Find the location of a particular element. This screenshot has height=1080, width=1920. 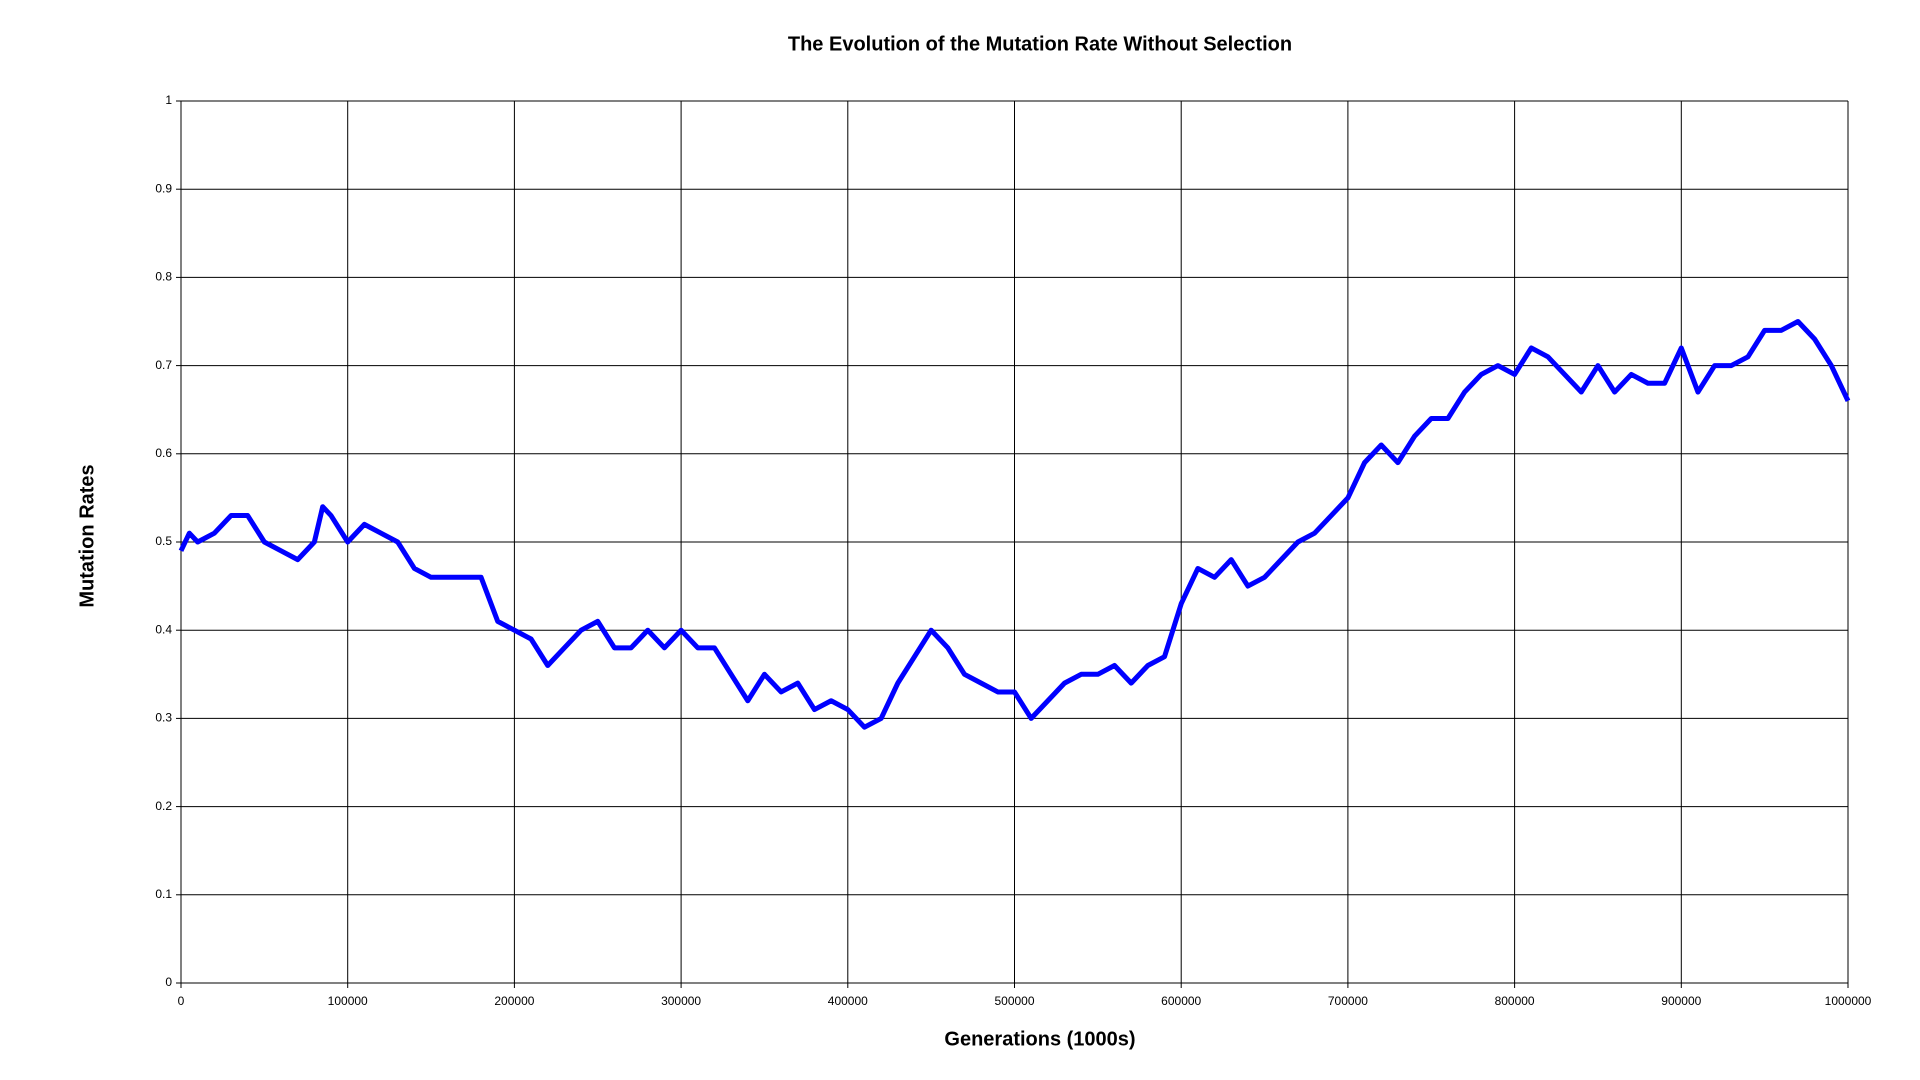

y-tick-label: 0.4 is located at coordinates (163, 629).